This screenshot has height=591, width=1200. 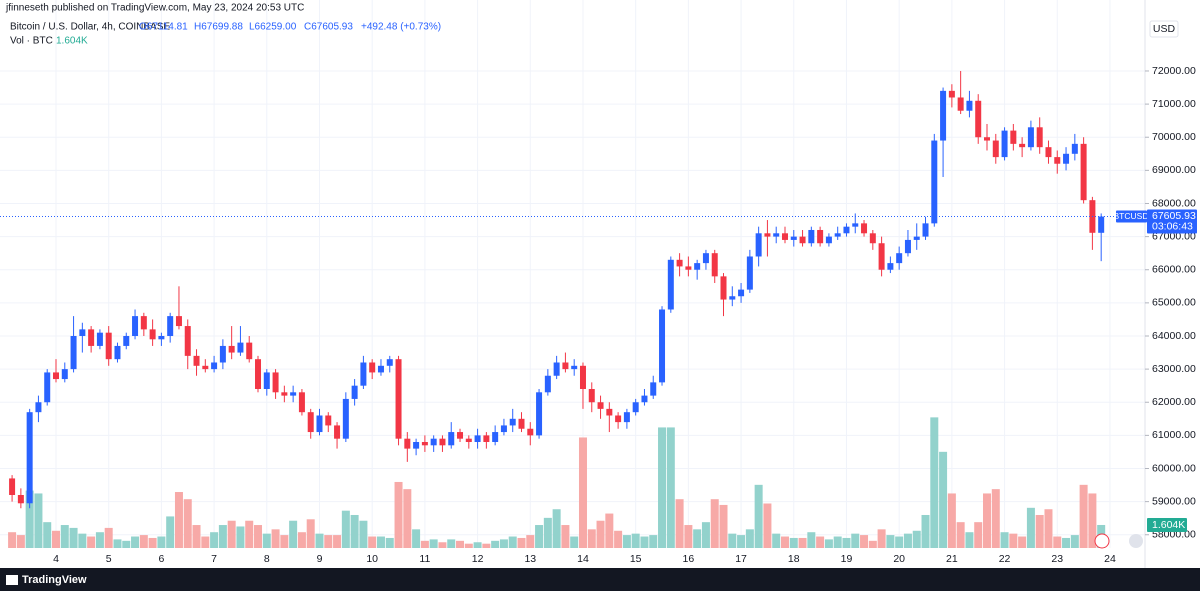 I want to click on flag-icon, so click(x=1136, y=541).